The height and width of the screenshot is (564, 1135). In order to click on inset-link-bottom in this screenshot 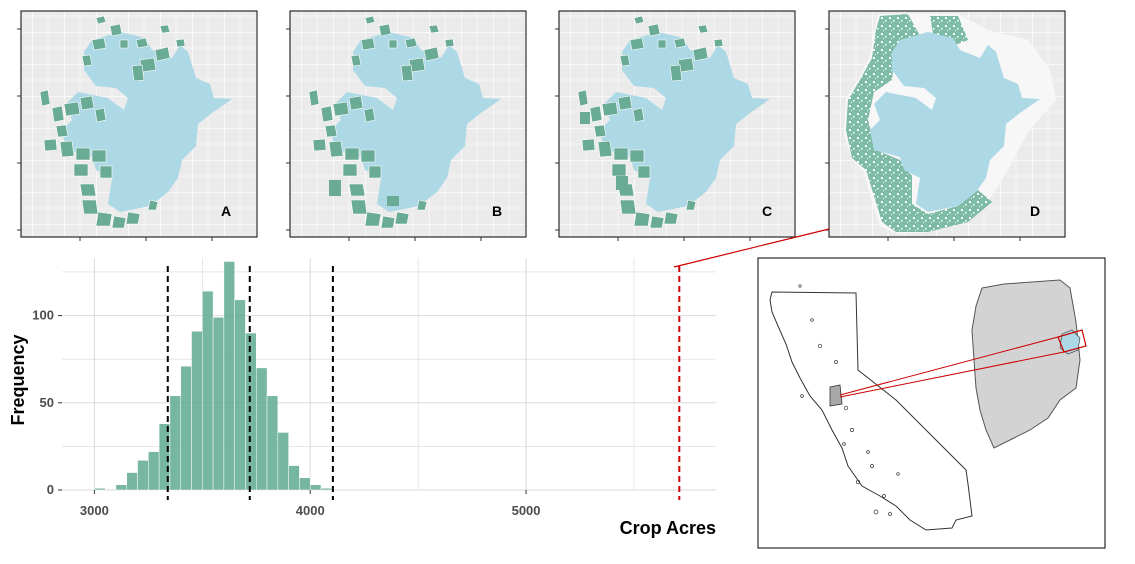, I will do `click(952, 374)`.